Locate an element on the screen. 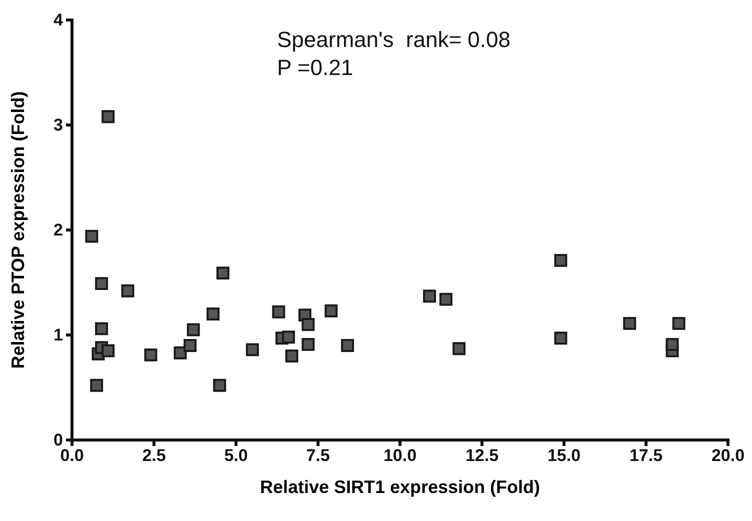 The image size is (752, 521). y-tick-label: 4 is located at coordinates (59, 20).